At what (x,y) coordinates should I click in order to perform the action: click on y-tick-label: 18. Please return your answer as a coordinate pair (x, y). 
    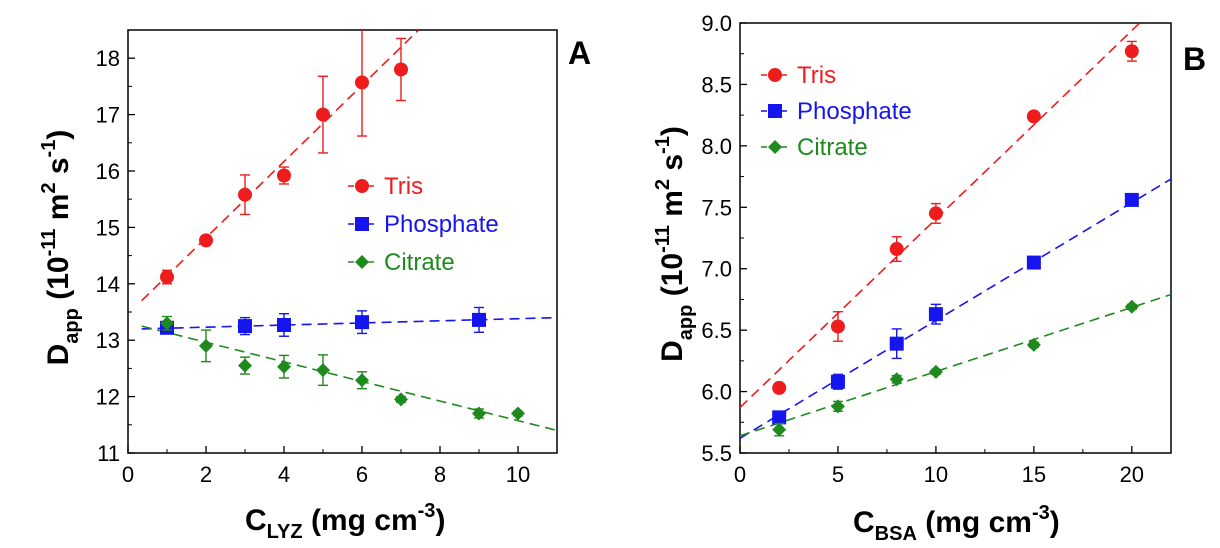
    Looking at the image, I should click on (108, 58).